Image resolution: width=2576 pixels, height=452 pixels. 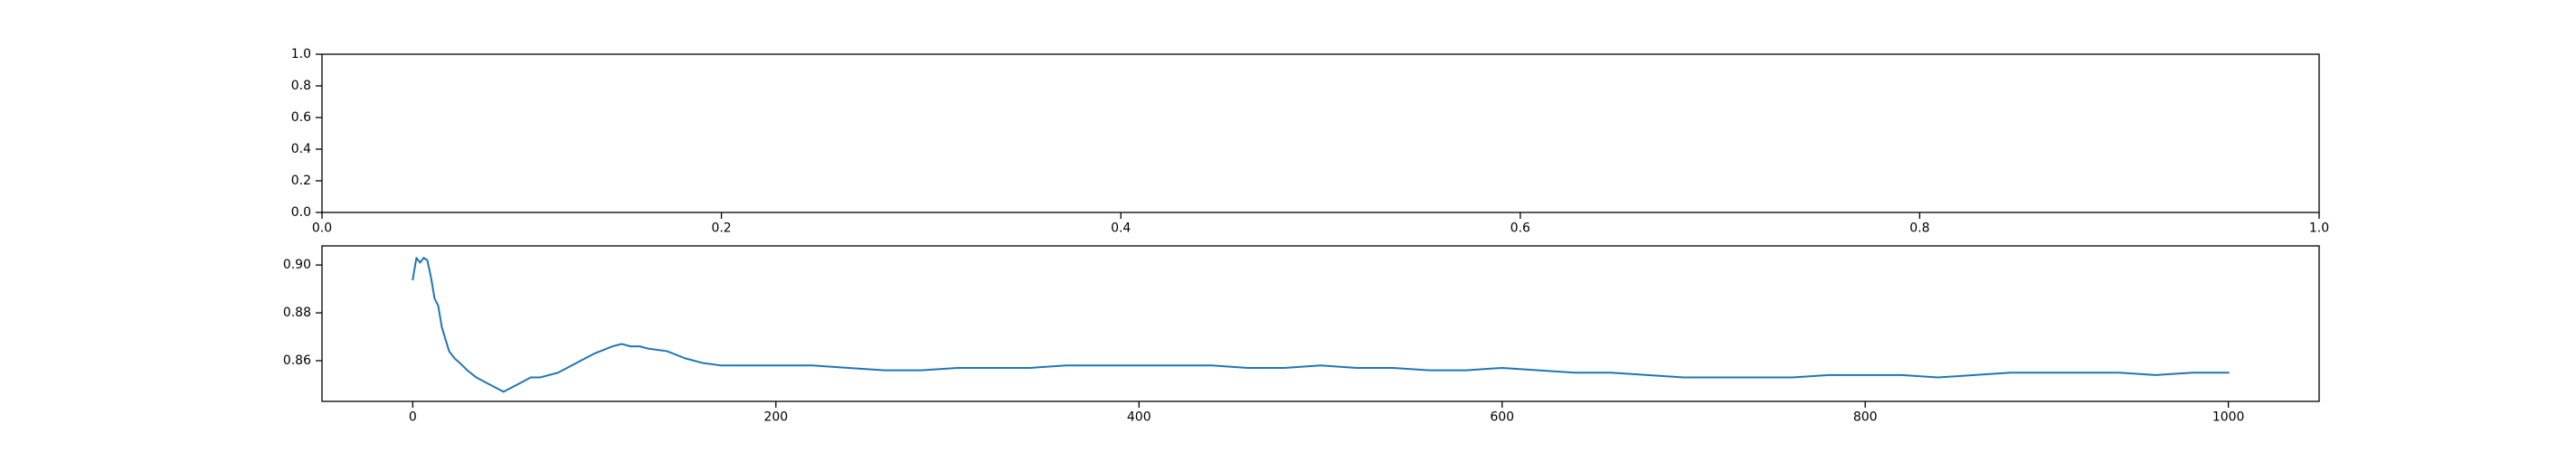 What do you see at coordinates (322, 228) in the screenshot?
I see `x-tick-label: 0.0` at bounding box center [322, 228].